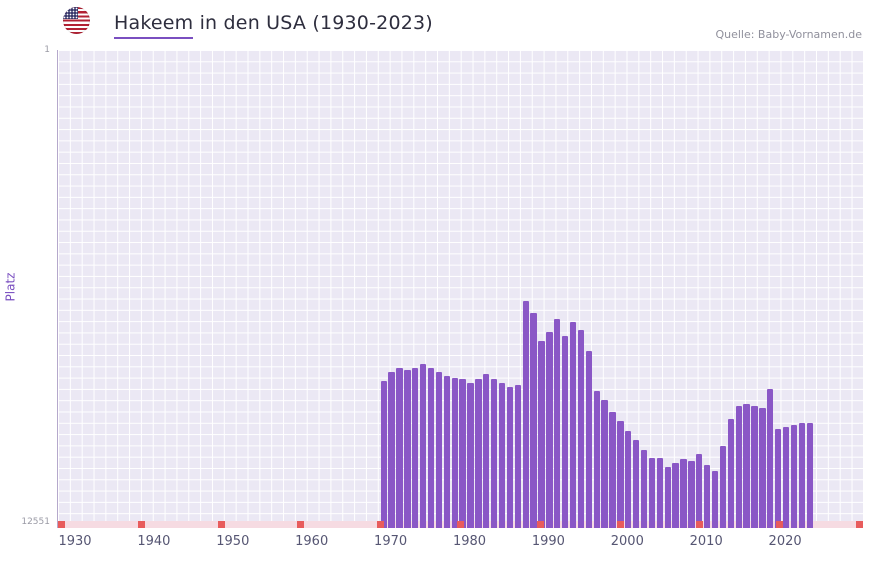  I want to click on bar-1998, so click(612, 469).